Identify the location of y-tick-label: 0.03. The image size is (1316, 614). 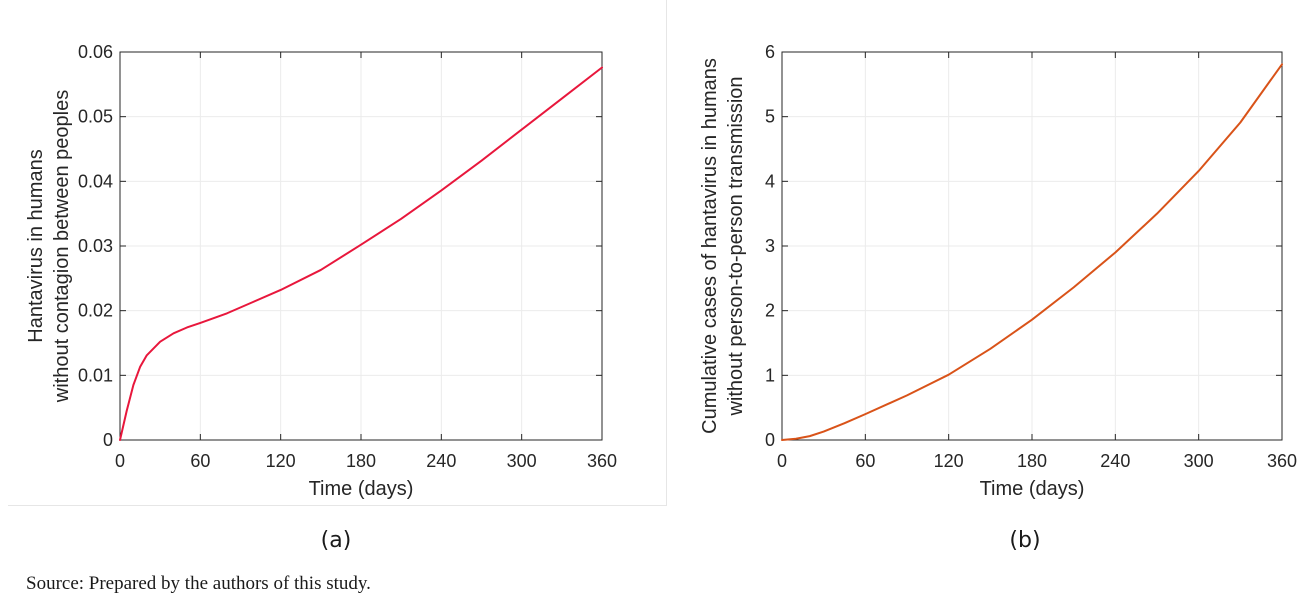
(95, 246).